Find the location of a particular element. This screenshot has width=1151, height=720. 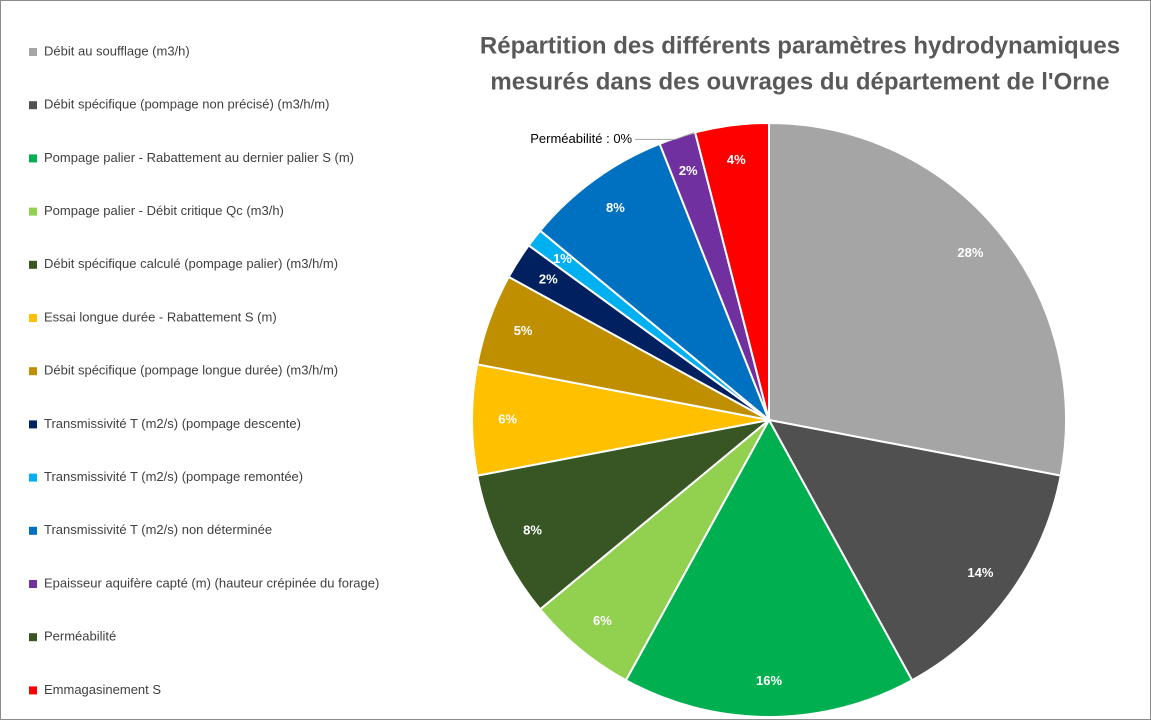

legend-label: Emmagasinement S is located at coordinates (102, 689).